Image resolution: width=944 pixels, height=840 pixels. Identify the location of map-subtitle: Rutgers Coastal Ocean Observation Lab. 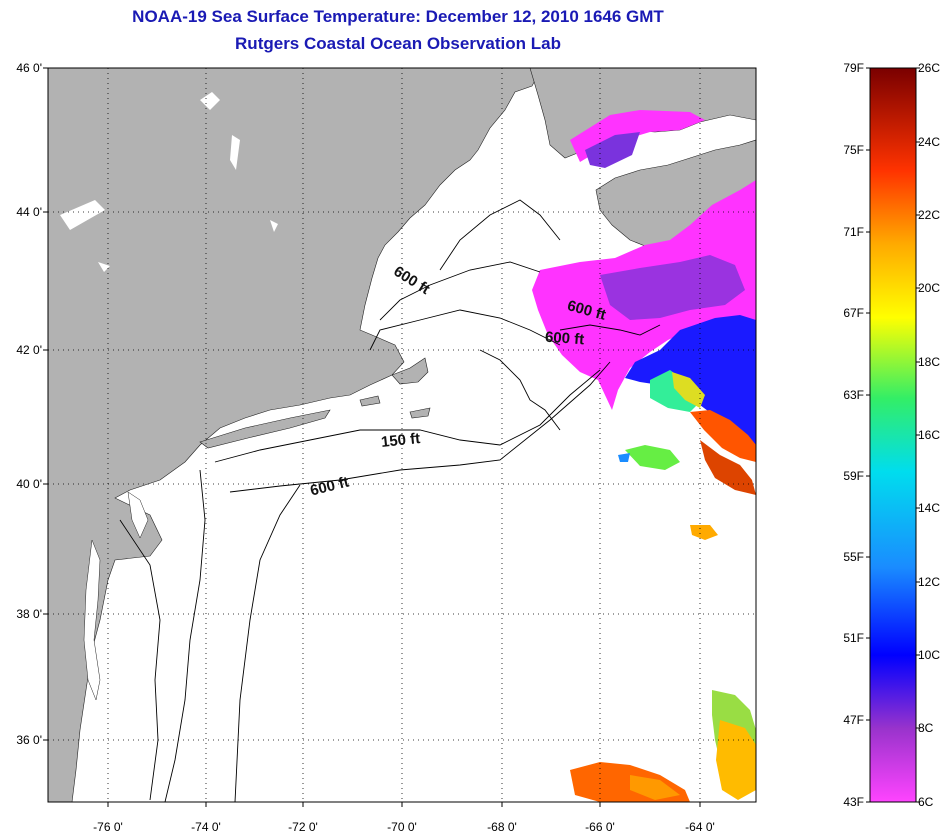
(398, 43).